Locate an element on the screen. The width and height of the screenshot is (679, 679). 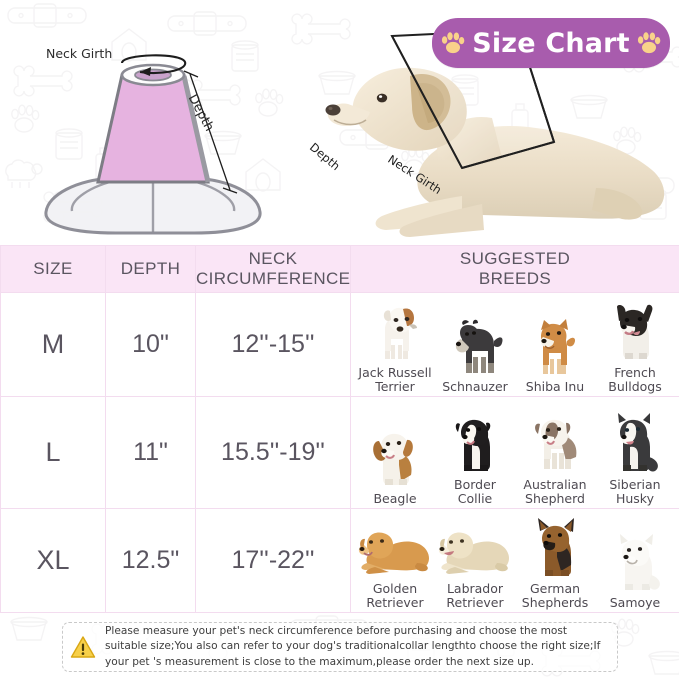
cell-breeds-xl: Golden Retriever is located at coordinates (514, 560).